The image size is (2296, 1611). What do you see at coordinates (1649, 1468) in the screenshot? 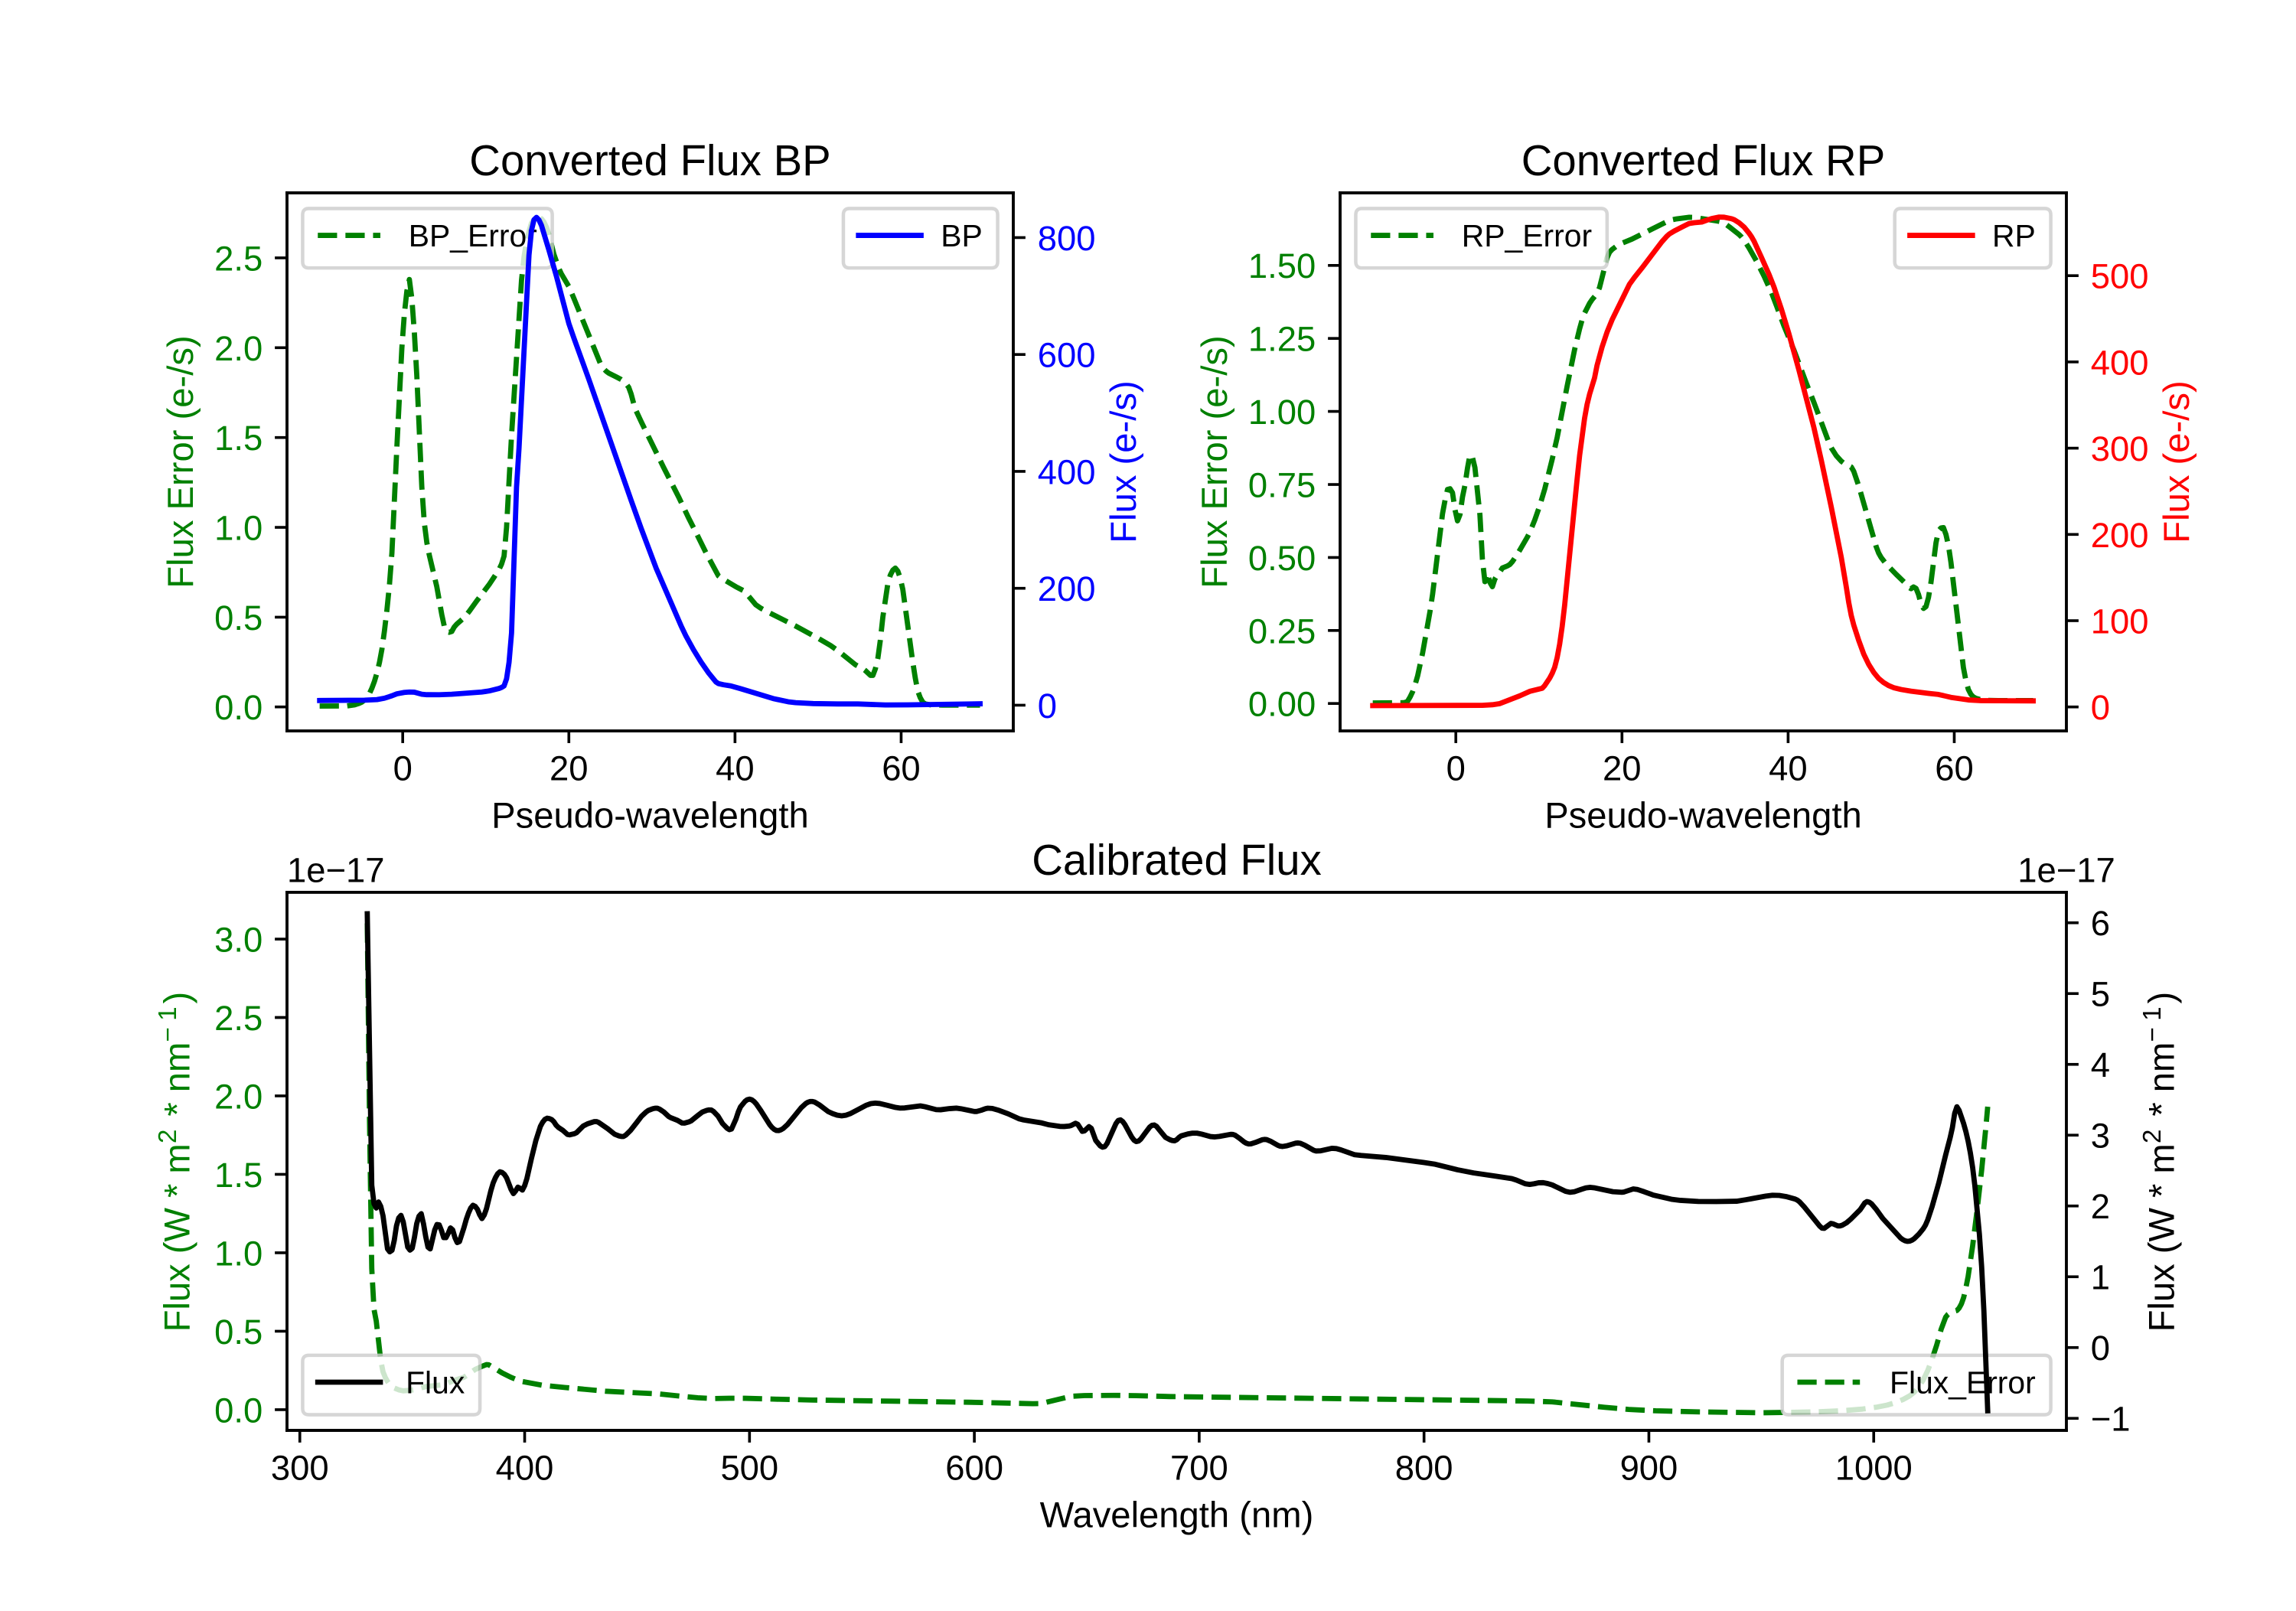
I see `svg-text: 900` at bounding box center [1649, 1468].